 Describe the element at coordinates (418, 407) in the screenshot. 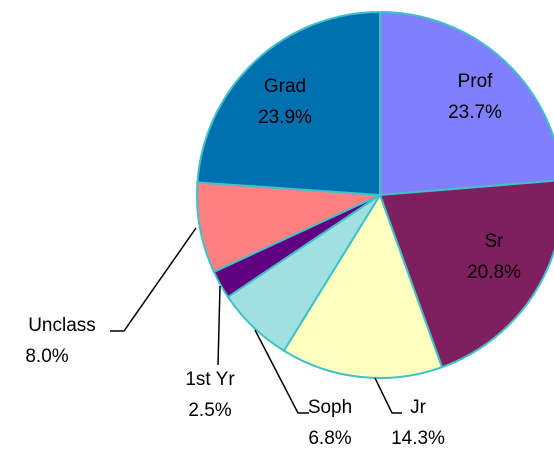

I see `slice-label: Jr` at that location.